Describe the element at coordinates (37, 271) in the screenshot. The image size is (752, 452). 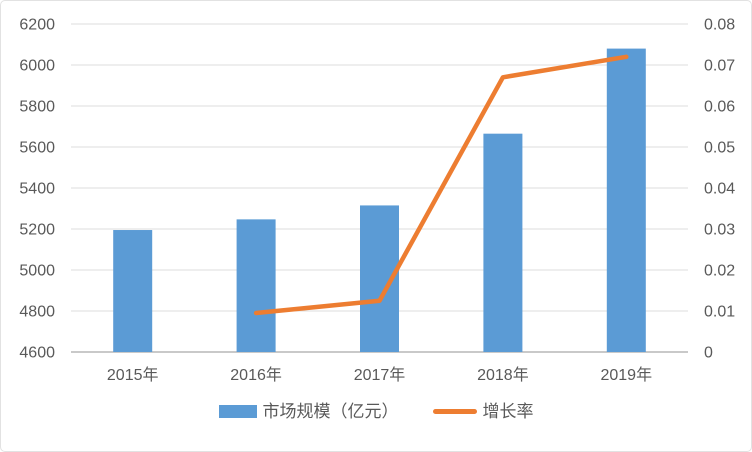
I see `left-axis-tick: 5000` at that location.